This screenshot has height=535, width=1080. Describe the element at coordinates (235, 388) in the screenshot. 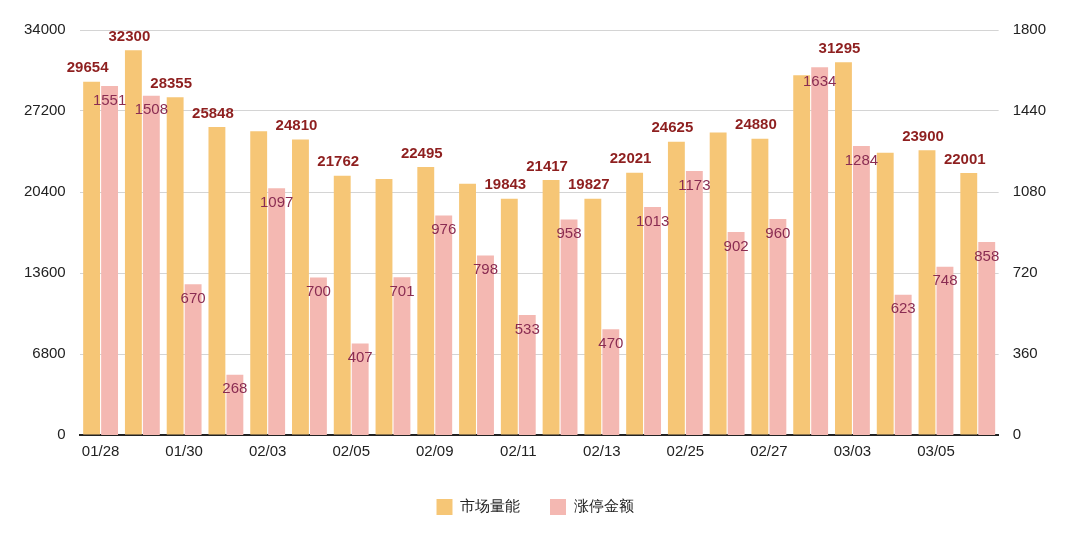

I see `data-label: 268` at that location.